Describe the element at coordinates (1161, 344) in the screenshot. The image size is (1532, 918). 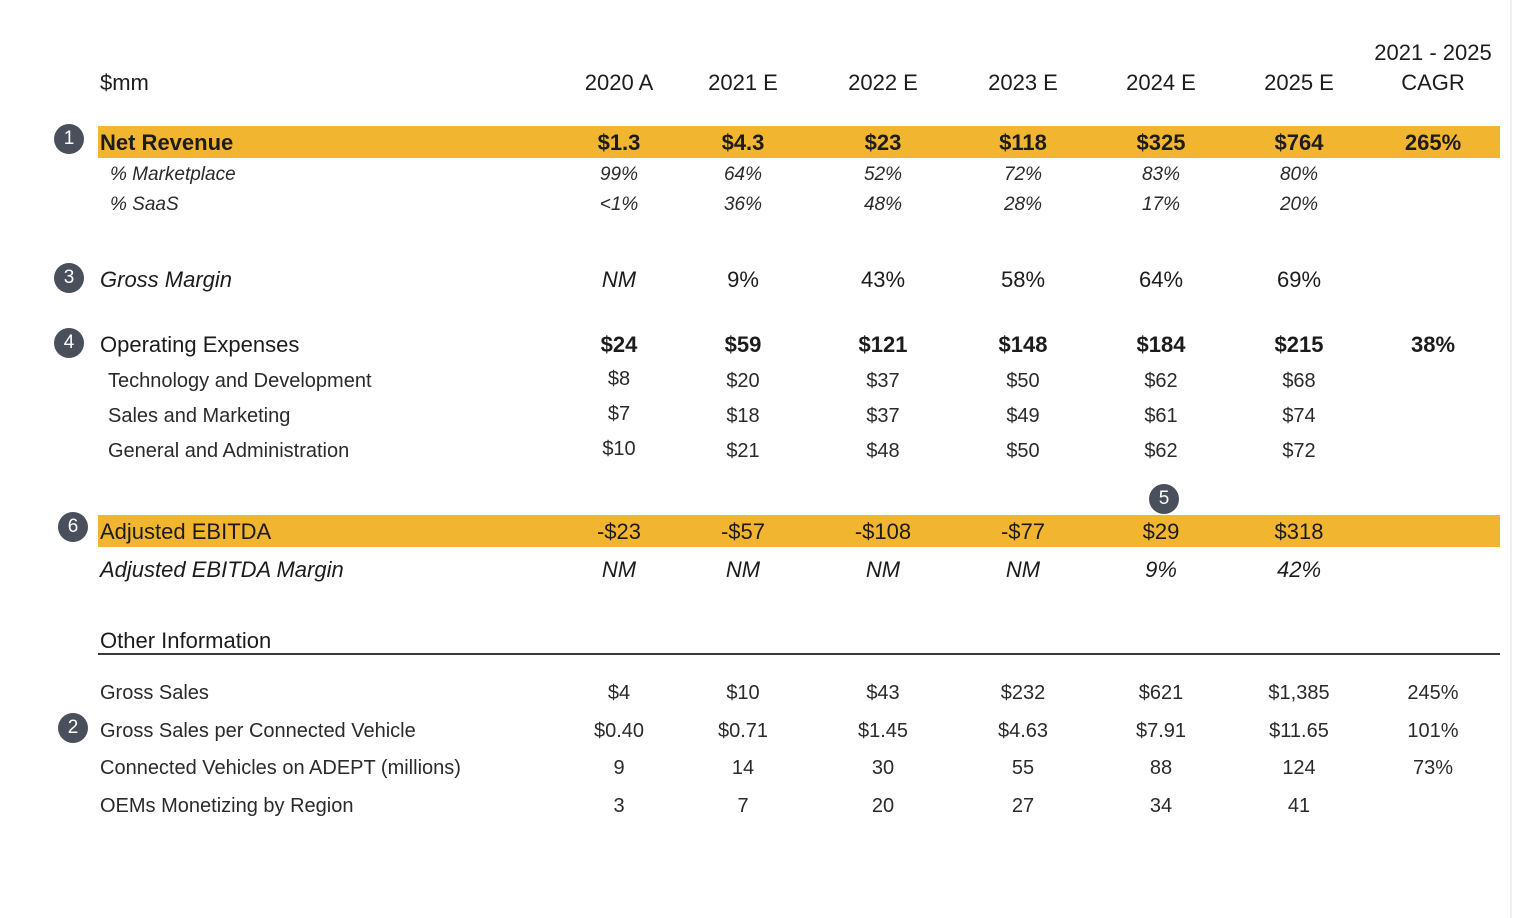
I see `opex-2024: $184` at that location.